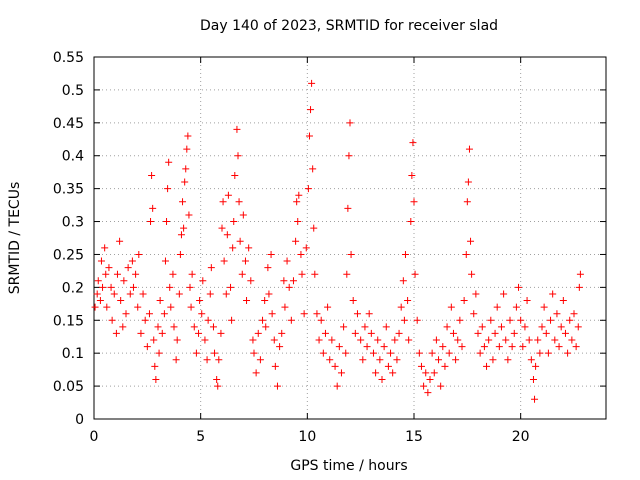  I want to click on y-tick-label: 0.35, so click(68, 190).